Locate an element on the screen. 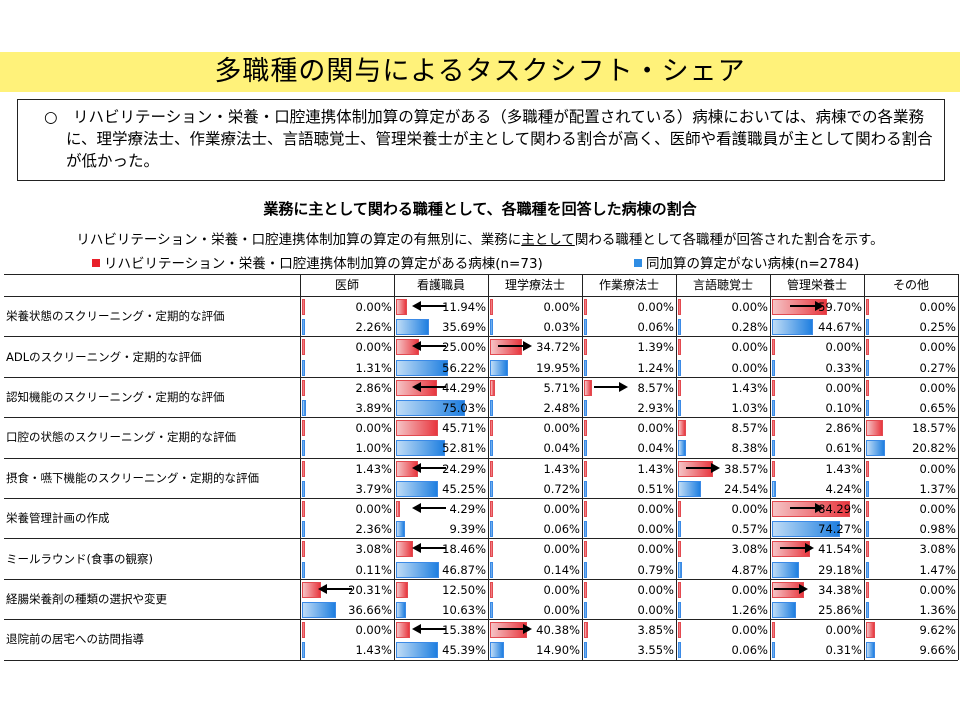  table-cell: 29.18% is located at coordinates (817, 570).